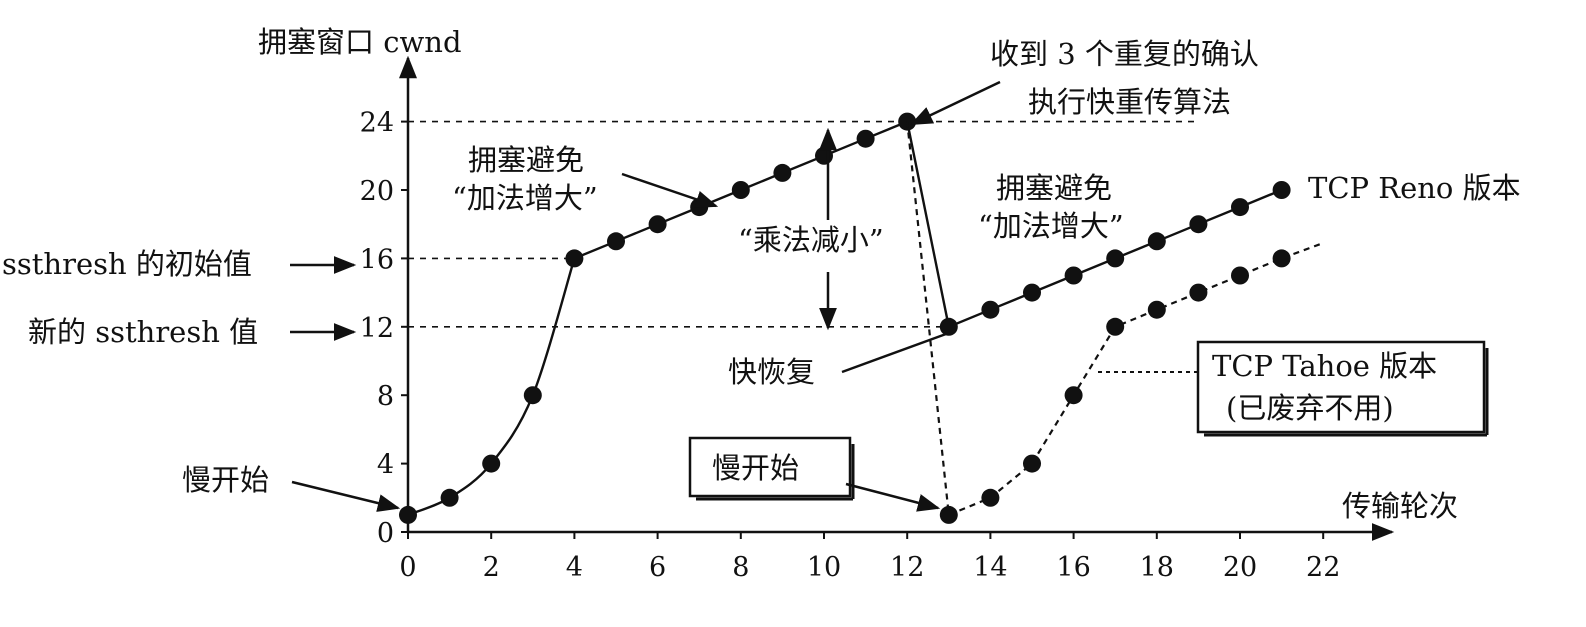 This screenshot has width=1586, height=627. What do you see at coordinates (755, 468) in the screenshot?
I see `slow-start-boxed-label: 慢开始` at bounding box center [755, 468].